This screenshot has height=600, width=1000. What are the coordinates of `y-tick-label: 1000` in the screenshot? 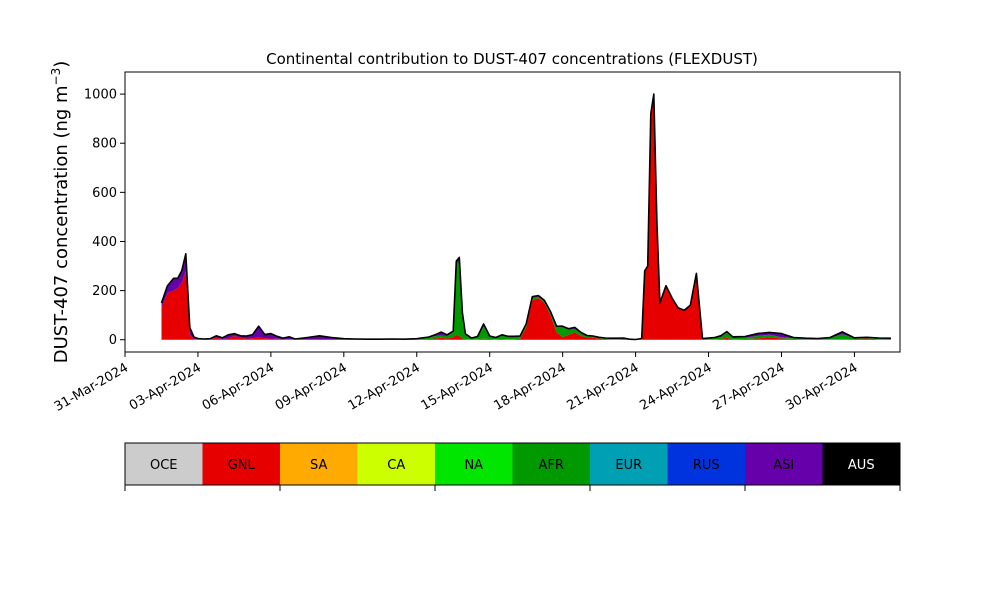 It's located at (100, 95).